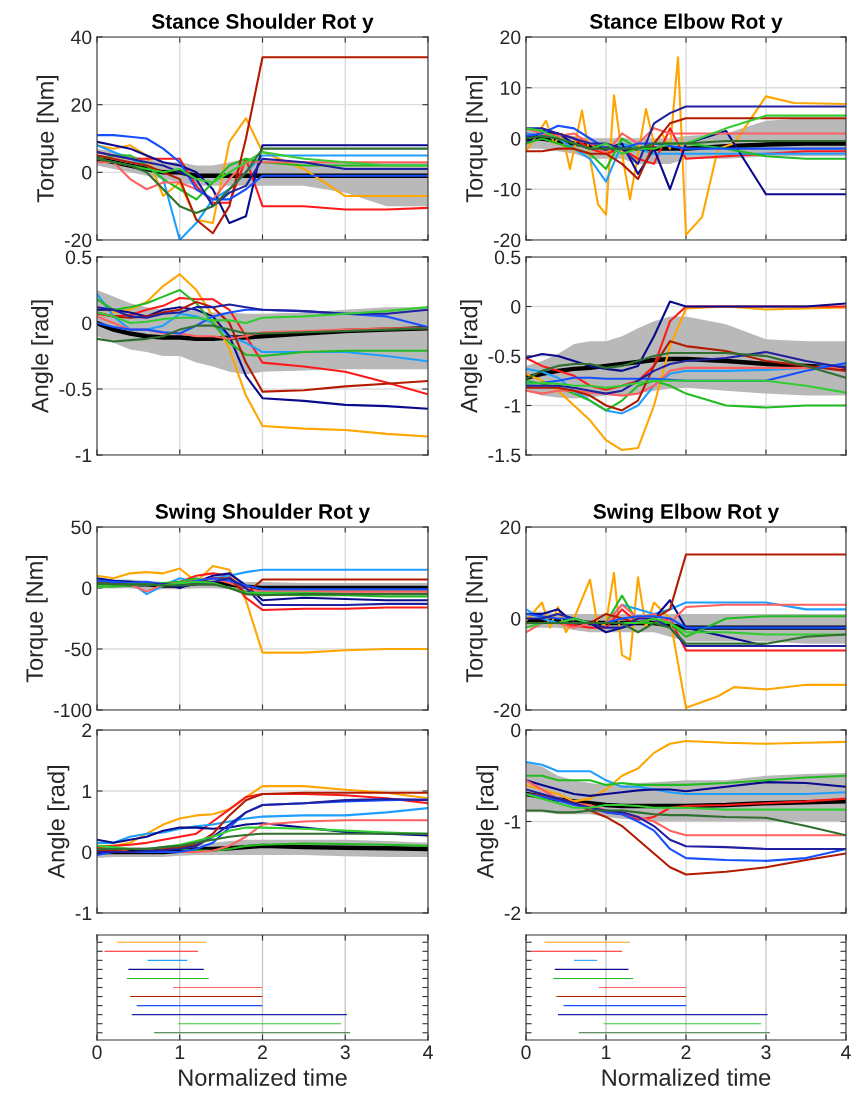  Describe the element at coordinates (263, 513) in the screenshot. I see `chart-title: Swing Shoulder Rot y` at that location.